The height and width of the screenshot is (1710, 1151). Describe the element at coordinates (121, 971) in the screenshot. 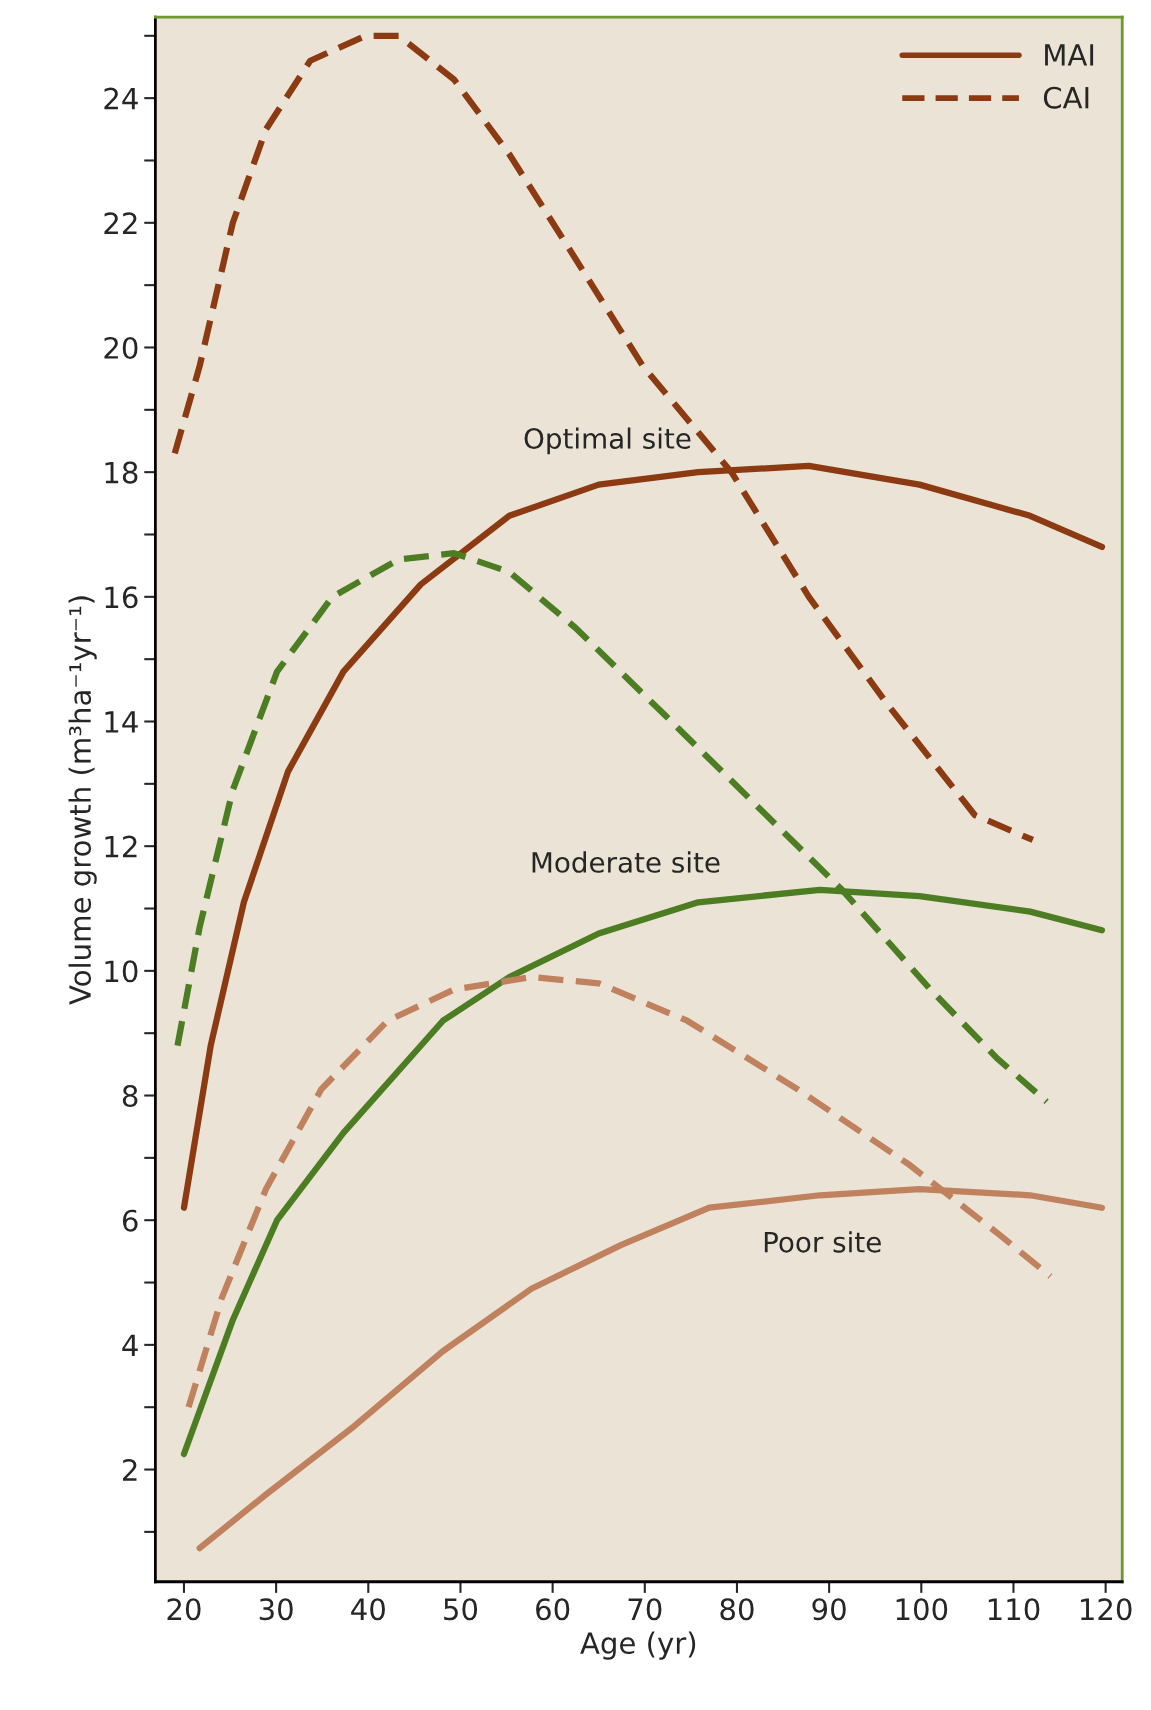

I see `y-tick-label: 10` at that location.